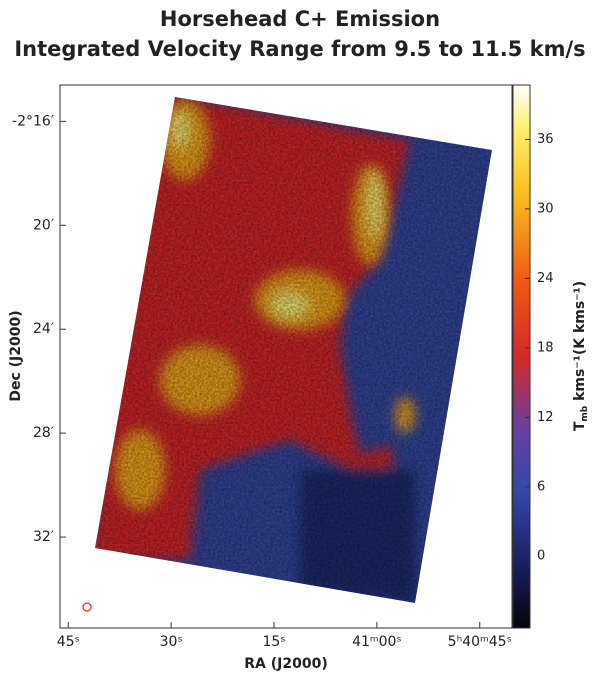  I want to click on x-tick-label: 41ᵐ00ˢ, so click(377, 642).